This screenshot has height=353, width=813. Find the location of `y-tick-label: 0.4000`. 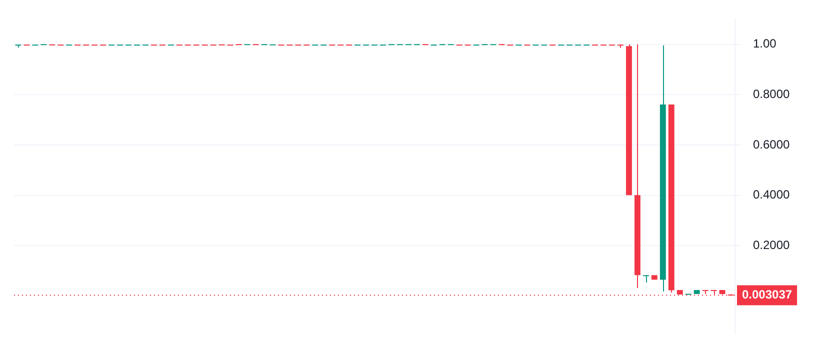

y-tick-label: 0.4000 is located at coordinates (771, 195).